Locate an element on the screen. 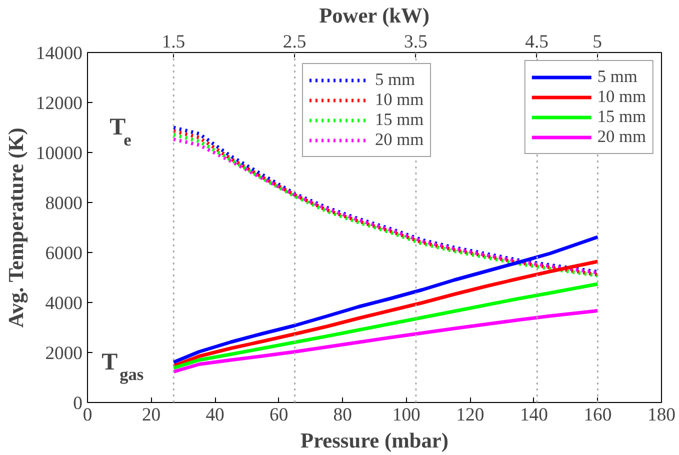 The image size is (679, 455). x2-tick-label: 2.5 is located at coordinates (294, 42).